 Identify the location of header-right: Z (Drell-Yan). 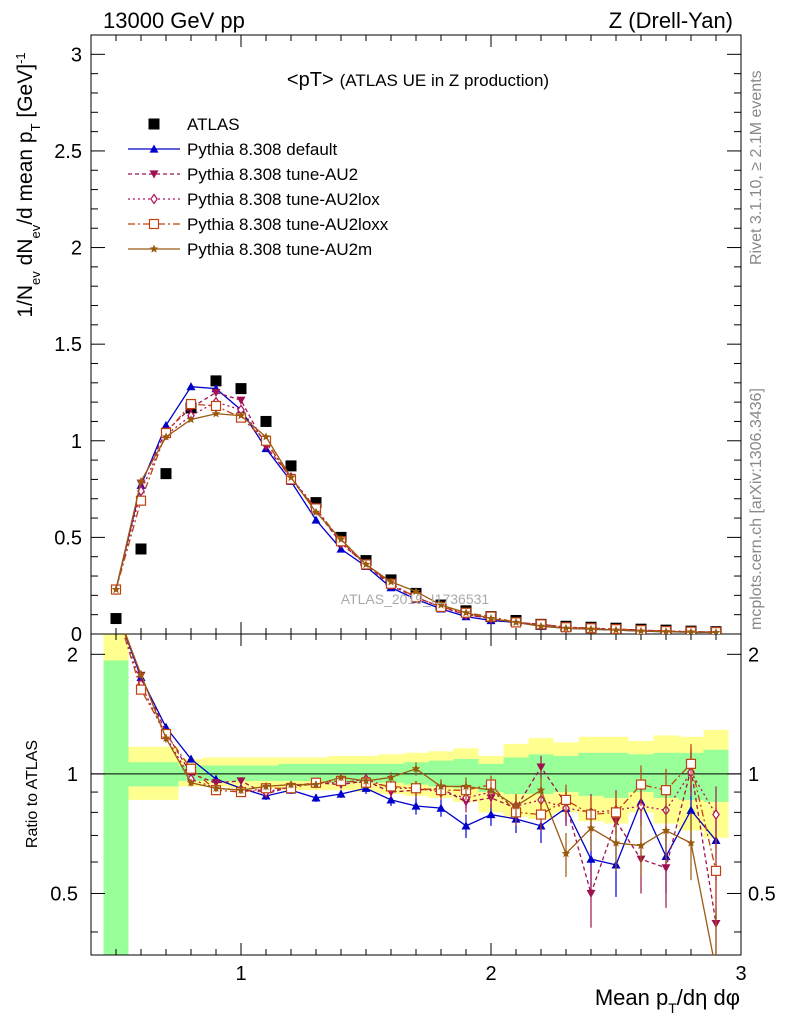
(671, 20).